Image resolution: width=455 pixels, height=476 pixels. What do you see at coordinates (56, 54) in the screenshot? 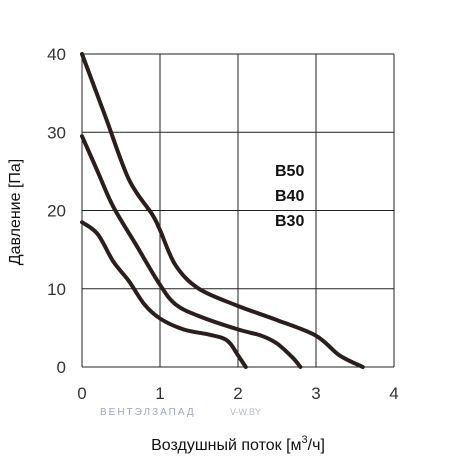
I see `y-tick-label: 40` at bounding box center [56, 54].